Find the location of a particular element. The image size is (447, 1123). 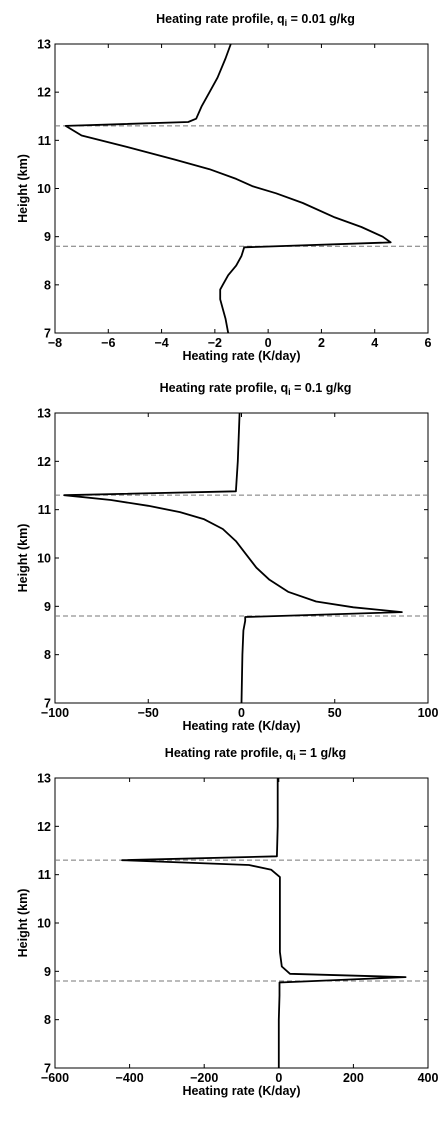

x-tick-label: 2 is located at coordinates (321, 343).